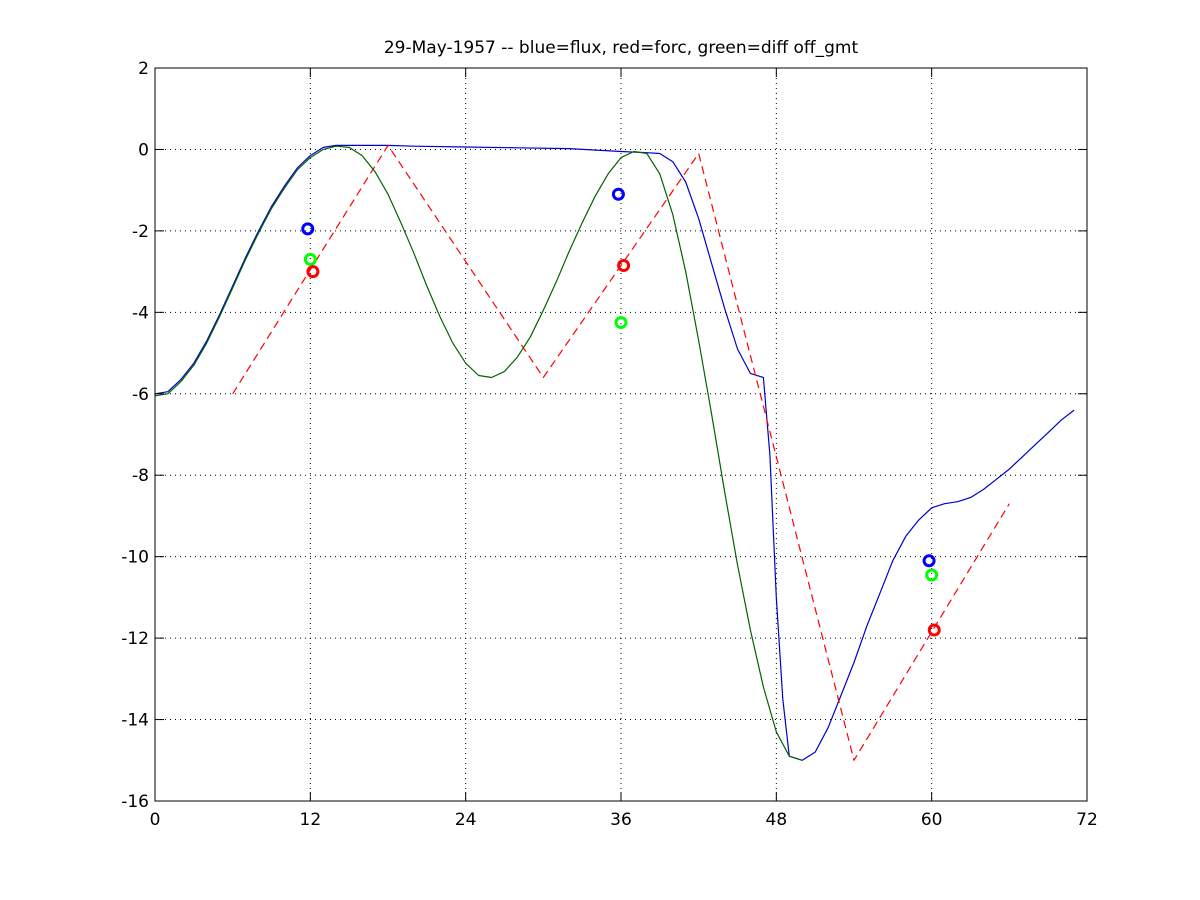 The image size is (1200, 900). I want to click on x-axis-tick-labels: 0 12 24 36 48 60 72, so click(624, 820).